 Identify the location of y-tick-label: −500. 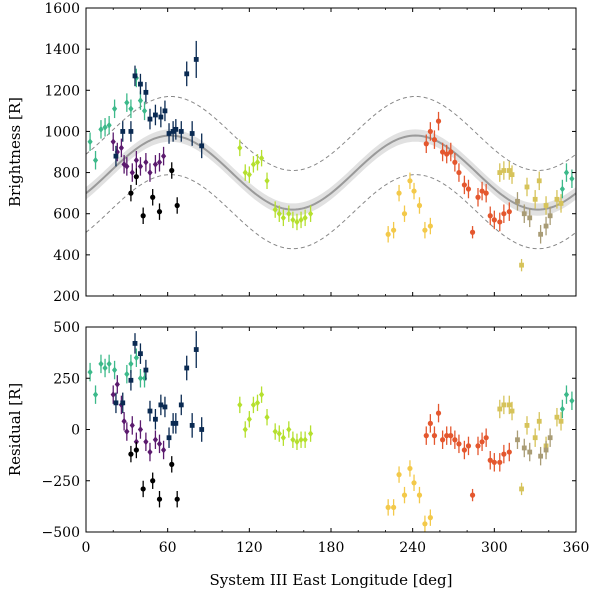
(61, 533).